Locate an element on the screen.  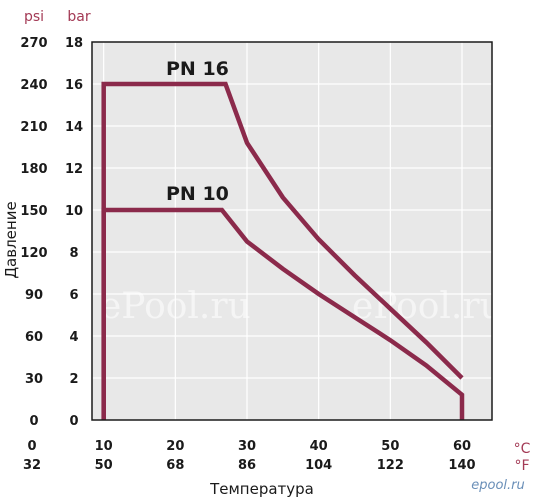
y-unit-primary: bar is located at coordinates (78, 17).